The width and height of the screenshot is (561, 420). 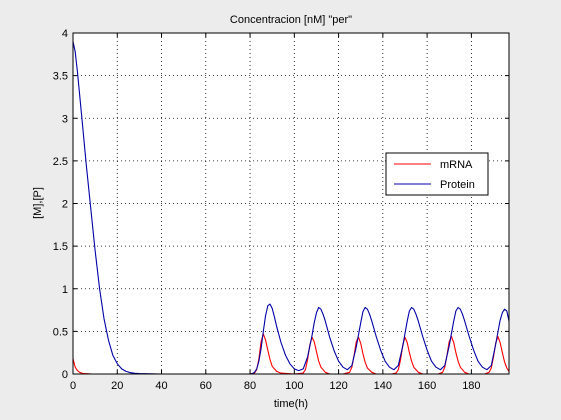 What do you see at coordinates (73, 386) in the screenshot?
I see `x-tick-label: 0` at bounding box center [73, 386].